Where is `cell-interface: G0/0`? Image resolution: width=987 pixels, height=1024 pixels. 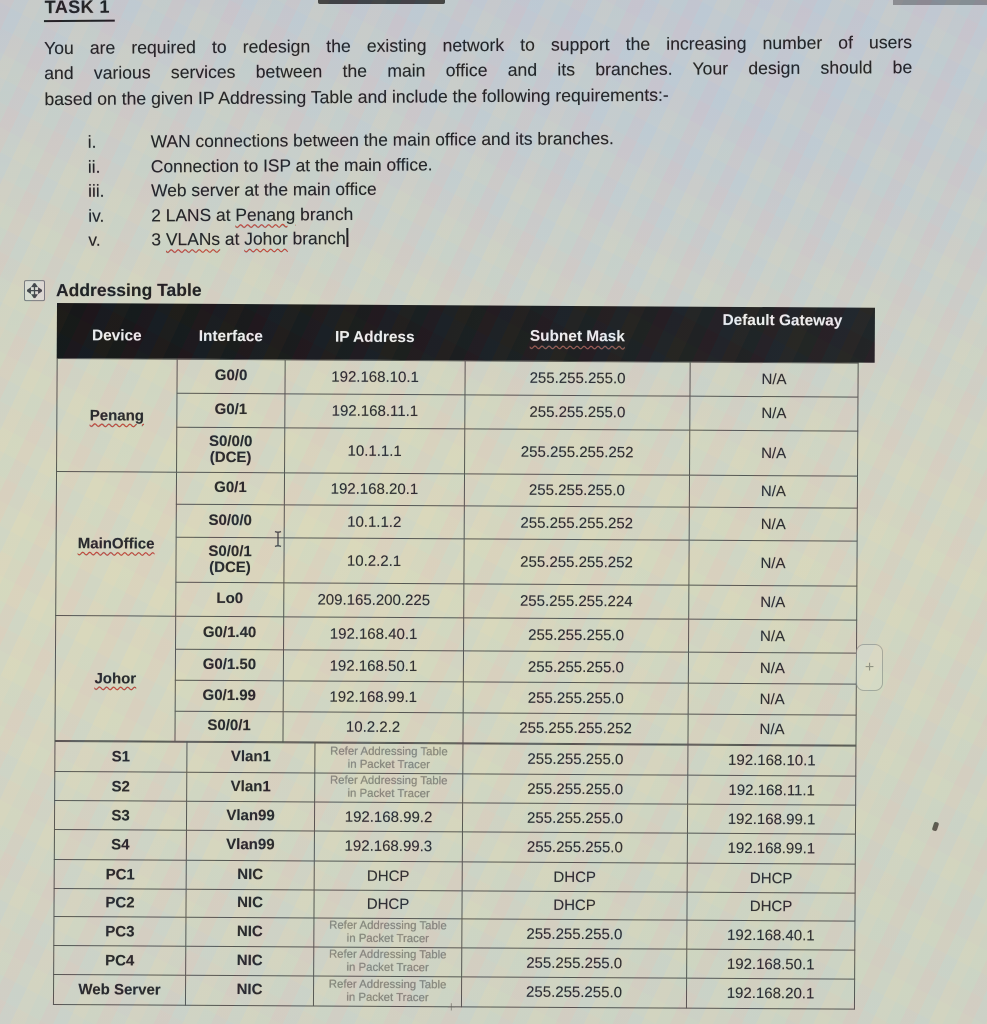
cell-interface: G0/0 is located at coordinates (231, 376).